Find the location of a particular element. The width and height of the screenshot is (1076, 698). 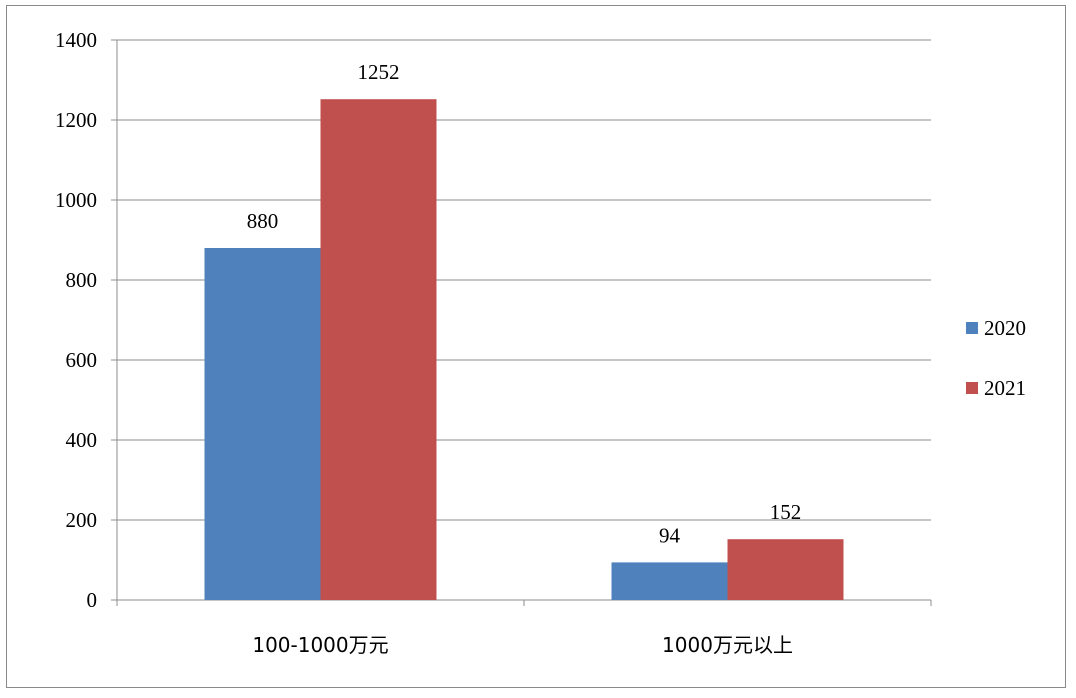

legend-label: 2021 is located at coordinates (1005, 388).